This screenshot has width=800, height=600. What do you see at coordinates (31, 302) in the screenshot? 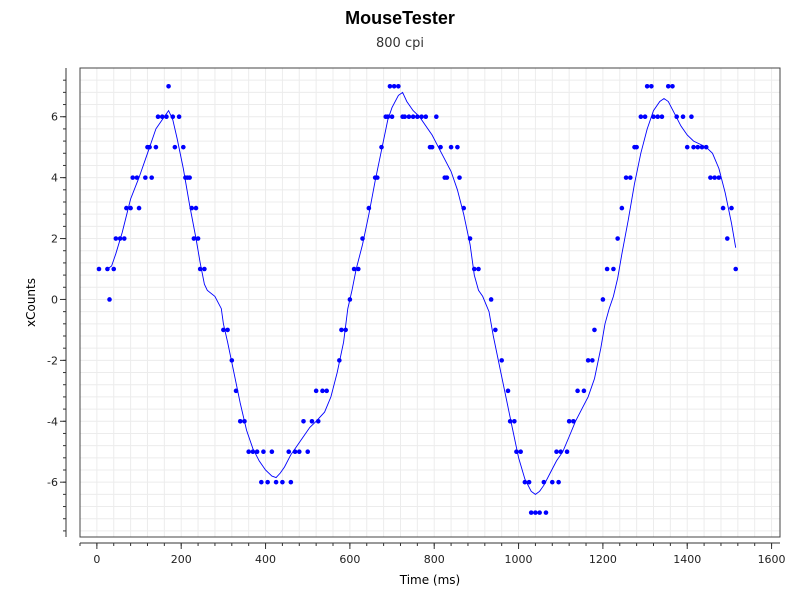
I see `y-axis-label: xCounts` at bounding box center [31, 302].